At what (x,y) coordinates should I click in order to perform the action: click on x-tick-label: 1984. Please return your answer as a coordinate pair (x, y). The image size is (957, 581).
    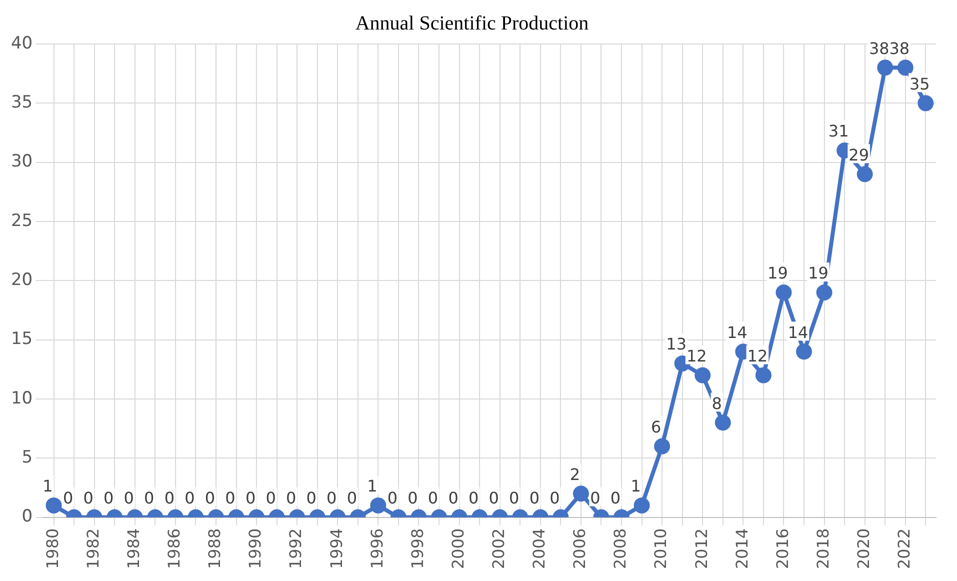
    Looking at the image, I should click on (134, 548).